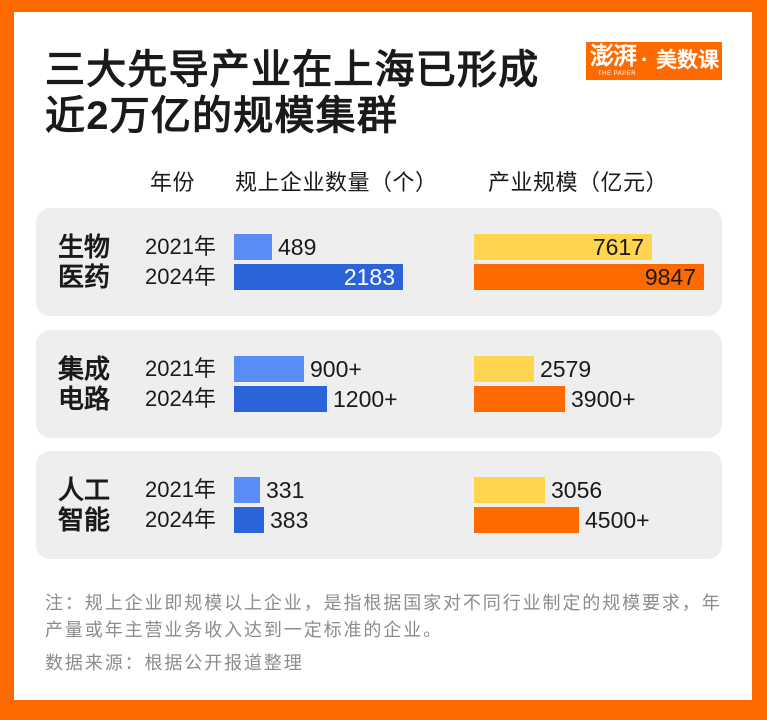  I want to click on industry-name: 人工智能, so click(84, 505).